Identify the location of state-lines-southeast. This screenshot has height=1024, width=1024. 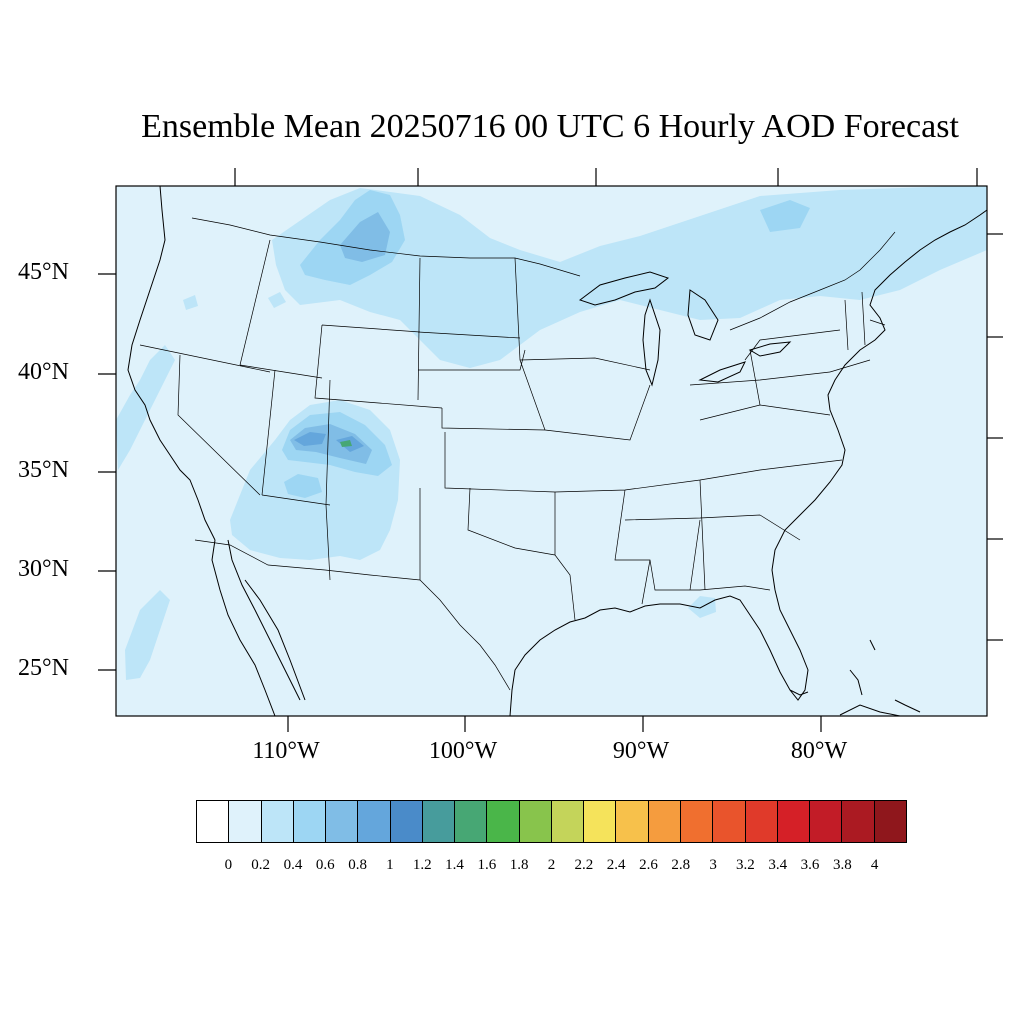
(712, 552).